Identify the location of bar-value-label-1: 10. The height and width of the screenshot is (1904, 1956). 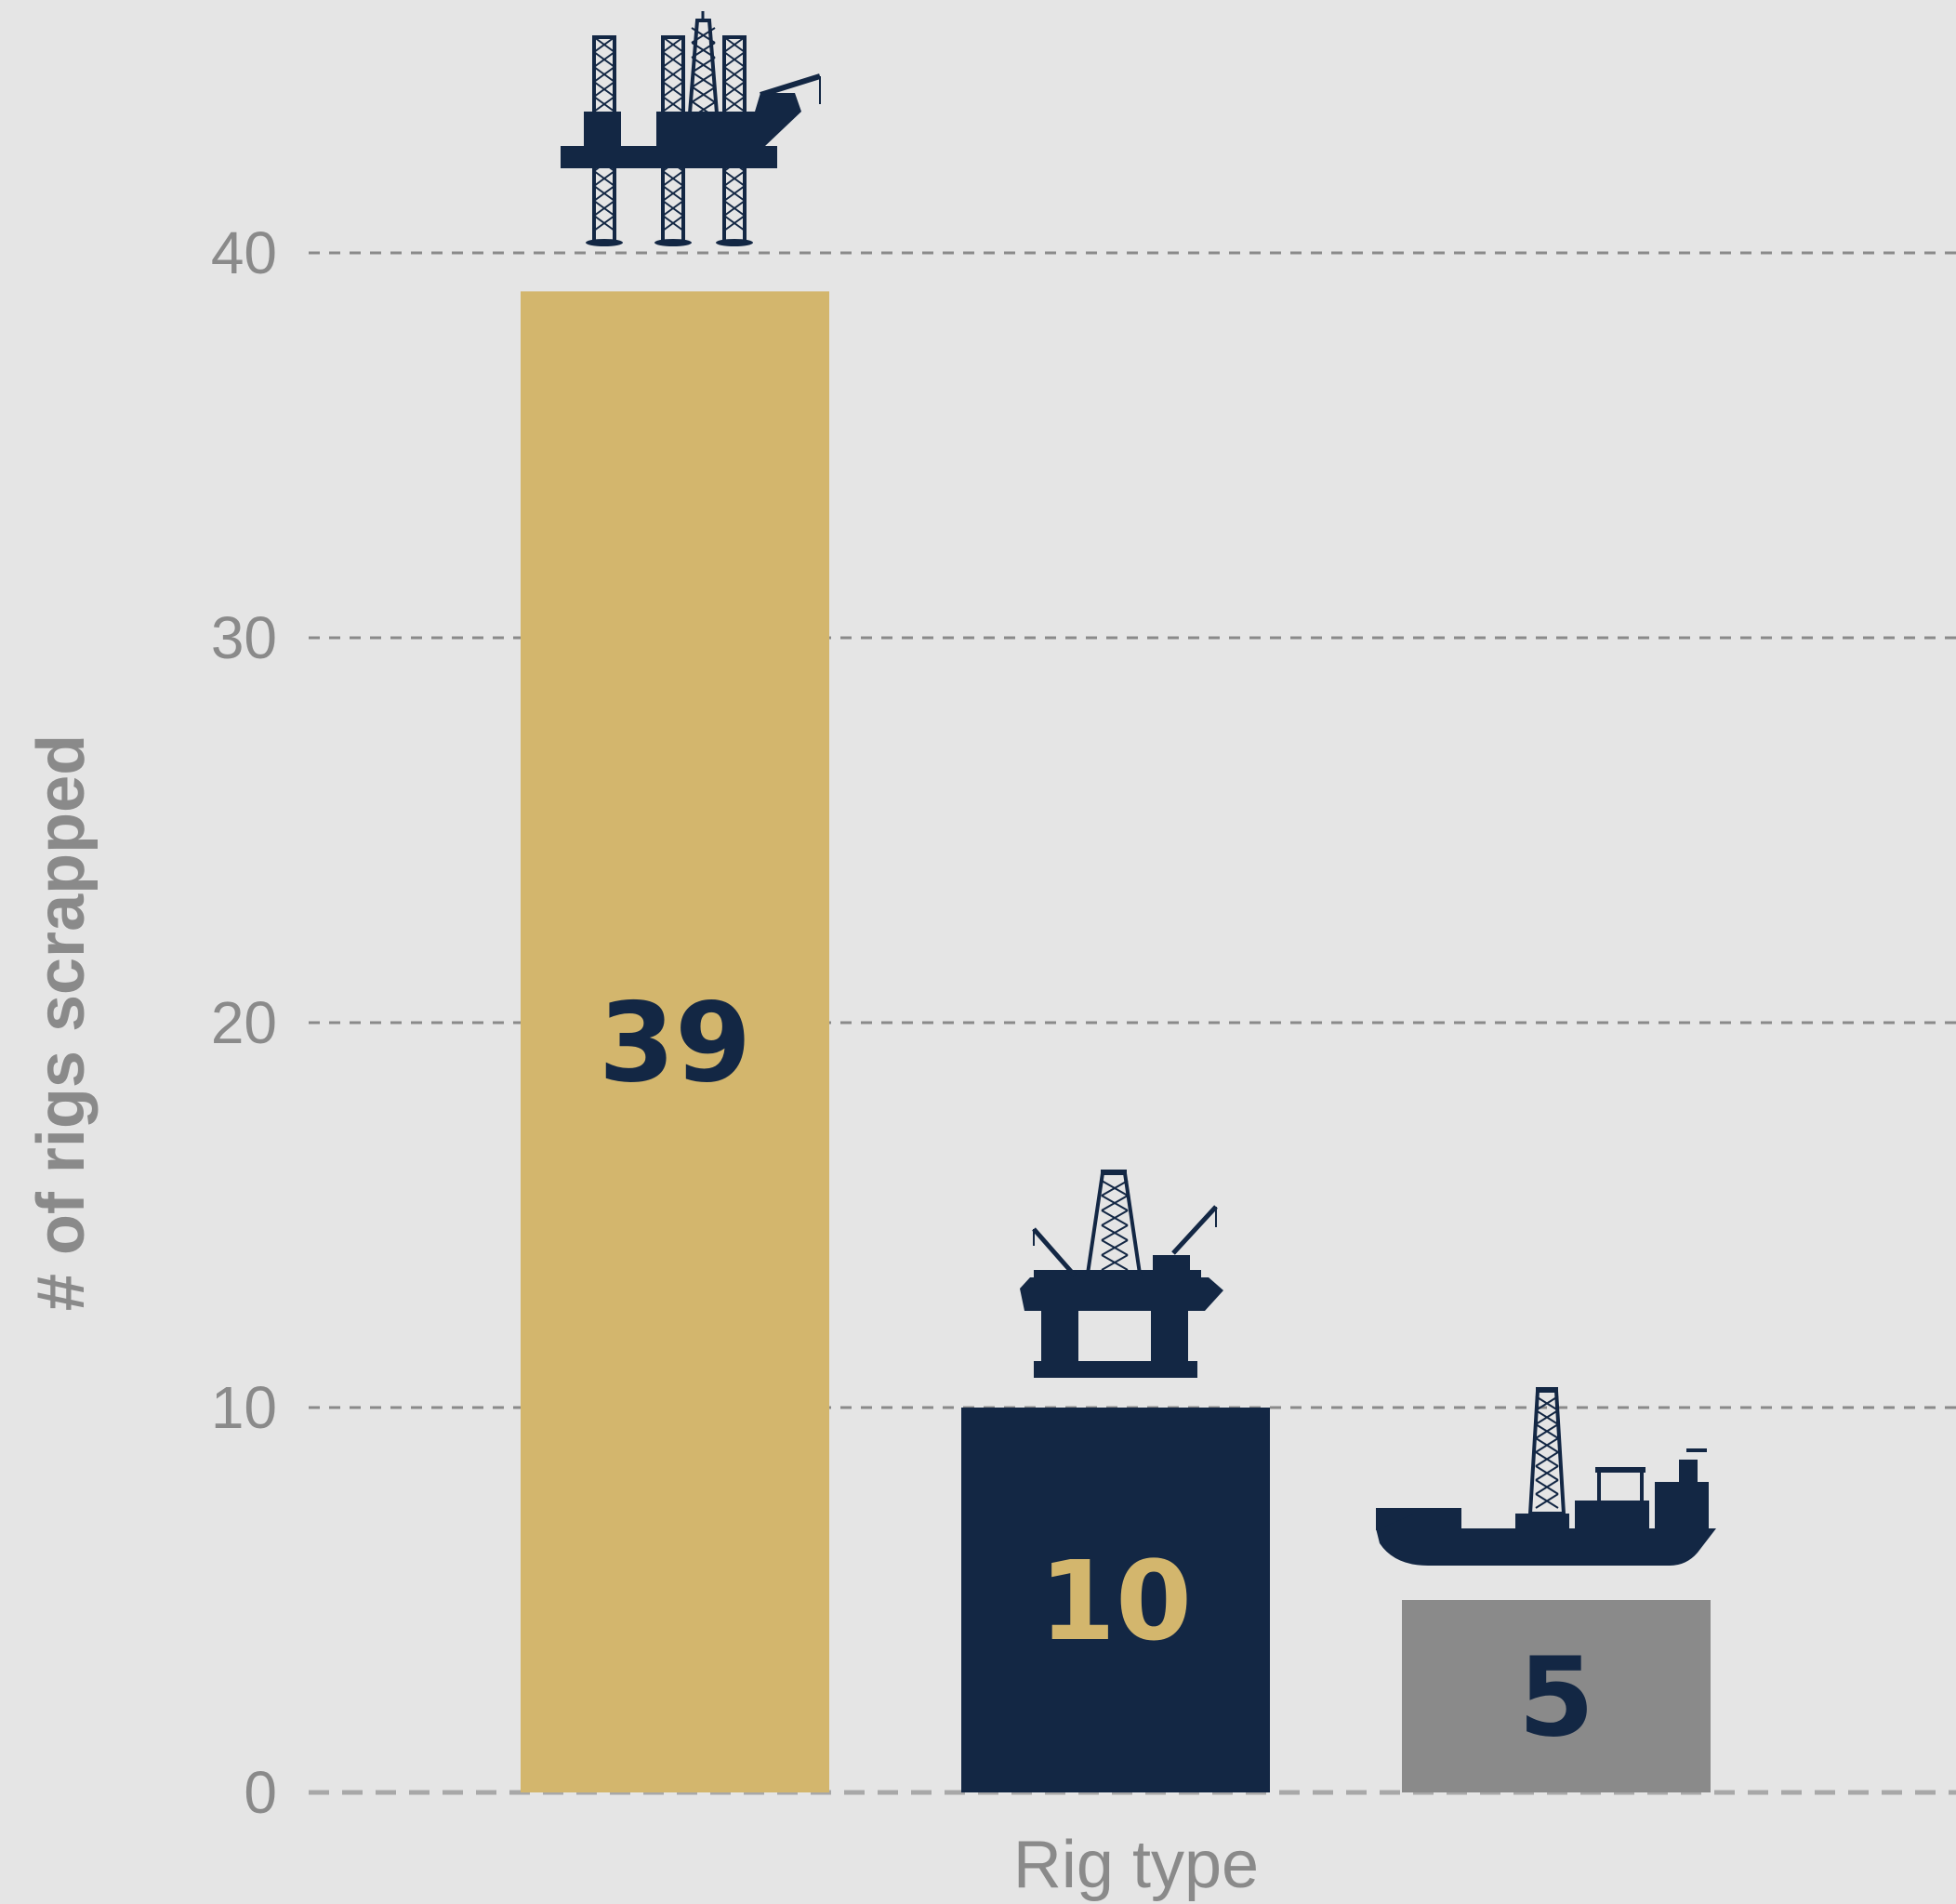
(1115, 1601).